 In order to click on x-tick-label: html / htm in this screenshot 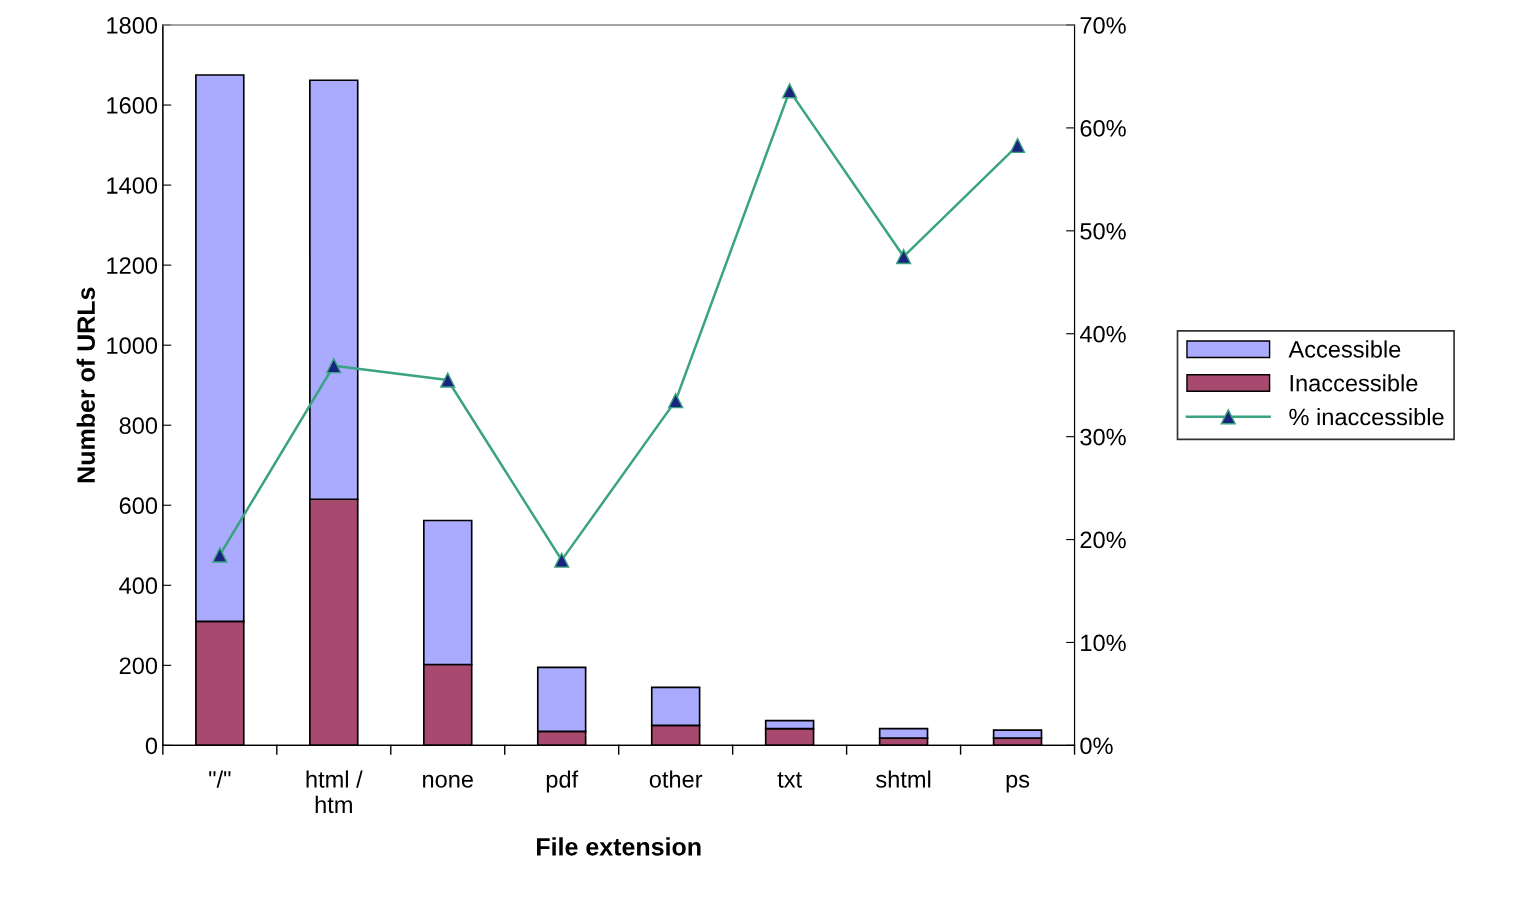, I will do `click(334, 792)`.